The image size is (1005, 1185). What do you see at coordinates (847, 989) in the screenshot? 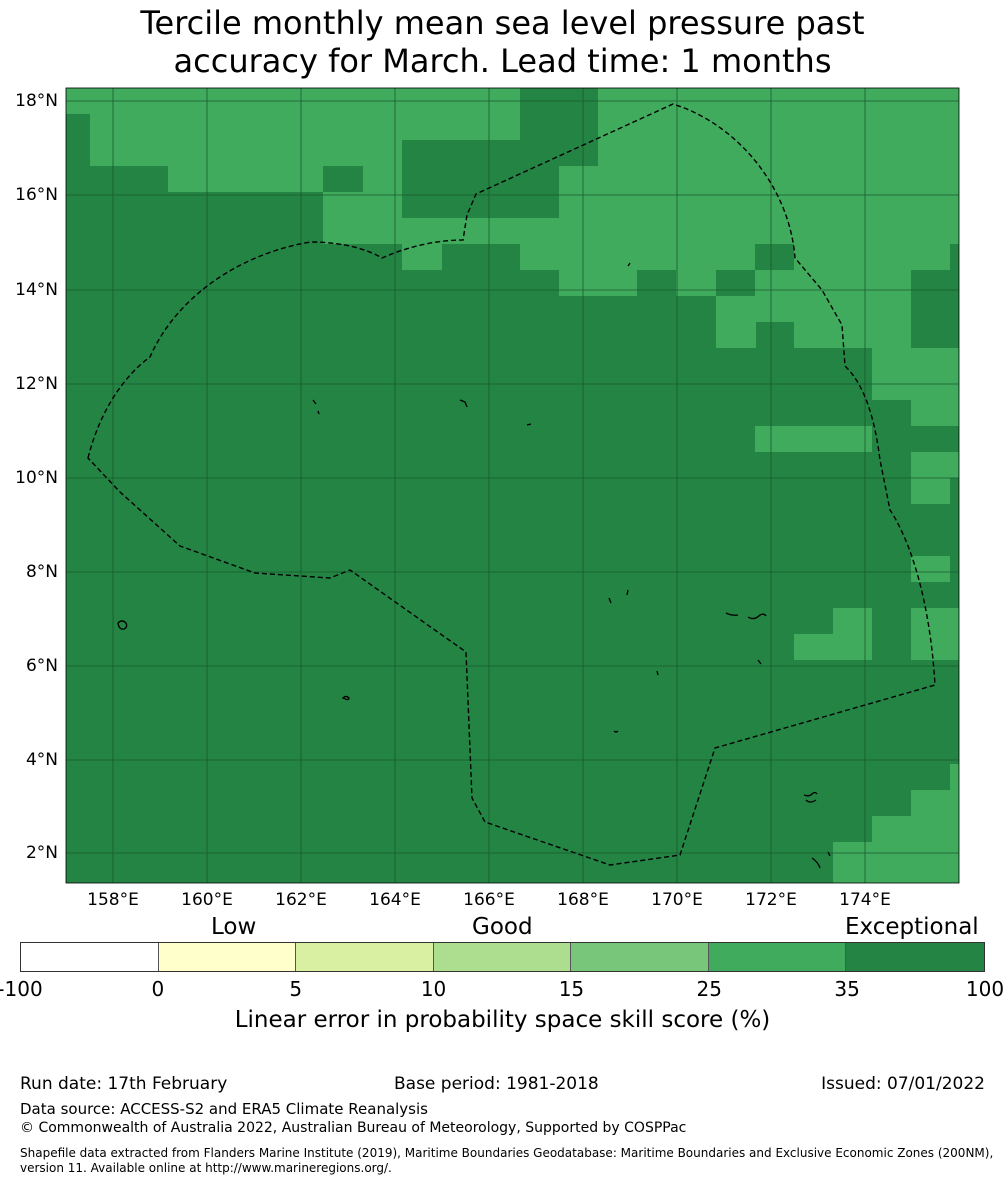
I see `colorbar-tick-label: 35` at bounding box center [847, 989].